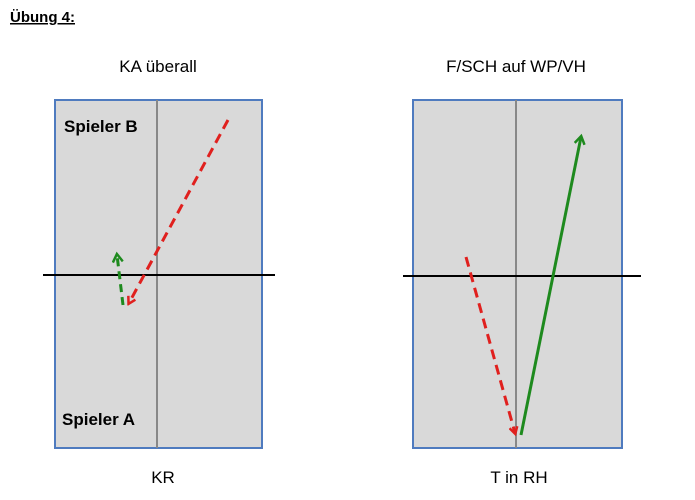 The image size is (695, 500). Describe the element at coordinates (42, 17) in the screenshot. I see `page-title: Übung 4:` at that location.